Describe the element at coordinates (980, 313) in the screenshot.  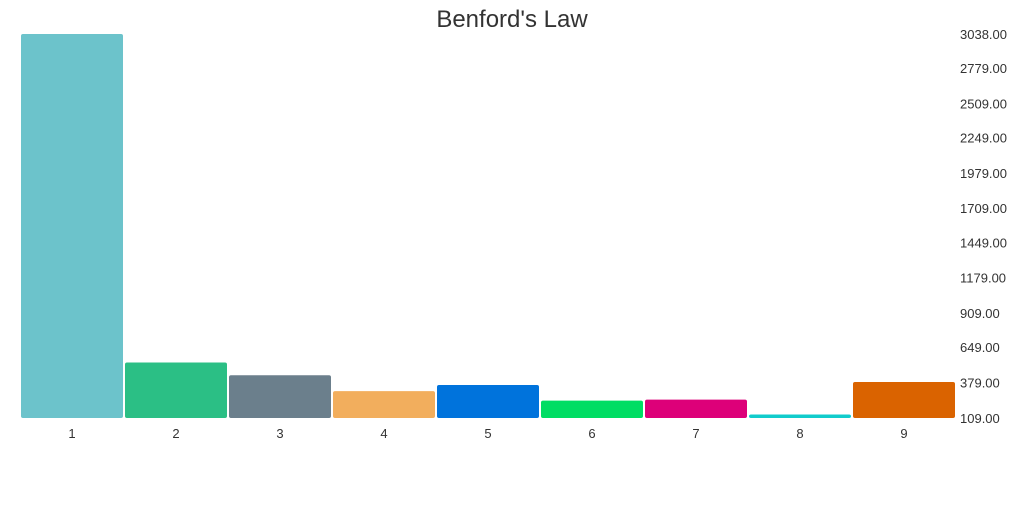
I see `y-tick-label: 909.00` at that location.